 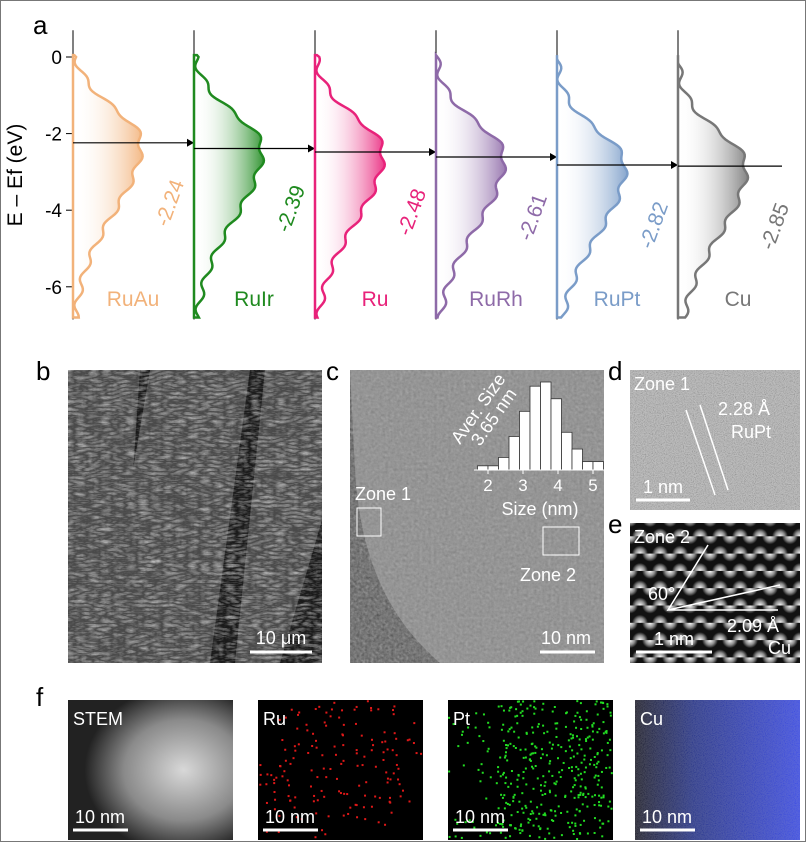 I want to click on arrow-head, so click(x=553, y=156).